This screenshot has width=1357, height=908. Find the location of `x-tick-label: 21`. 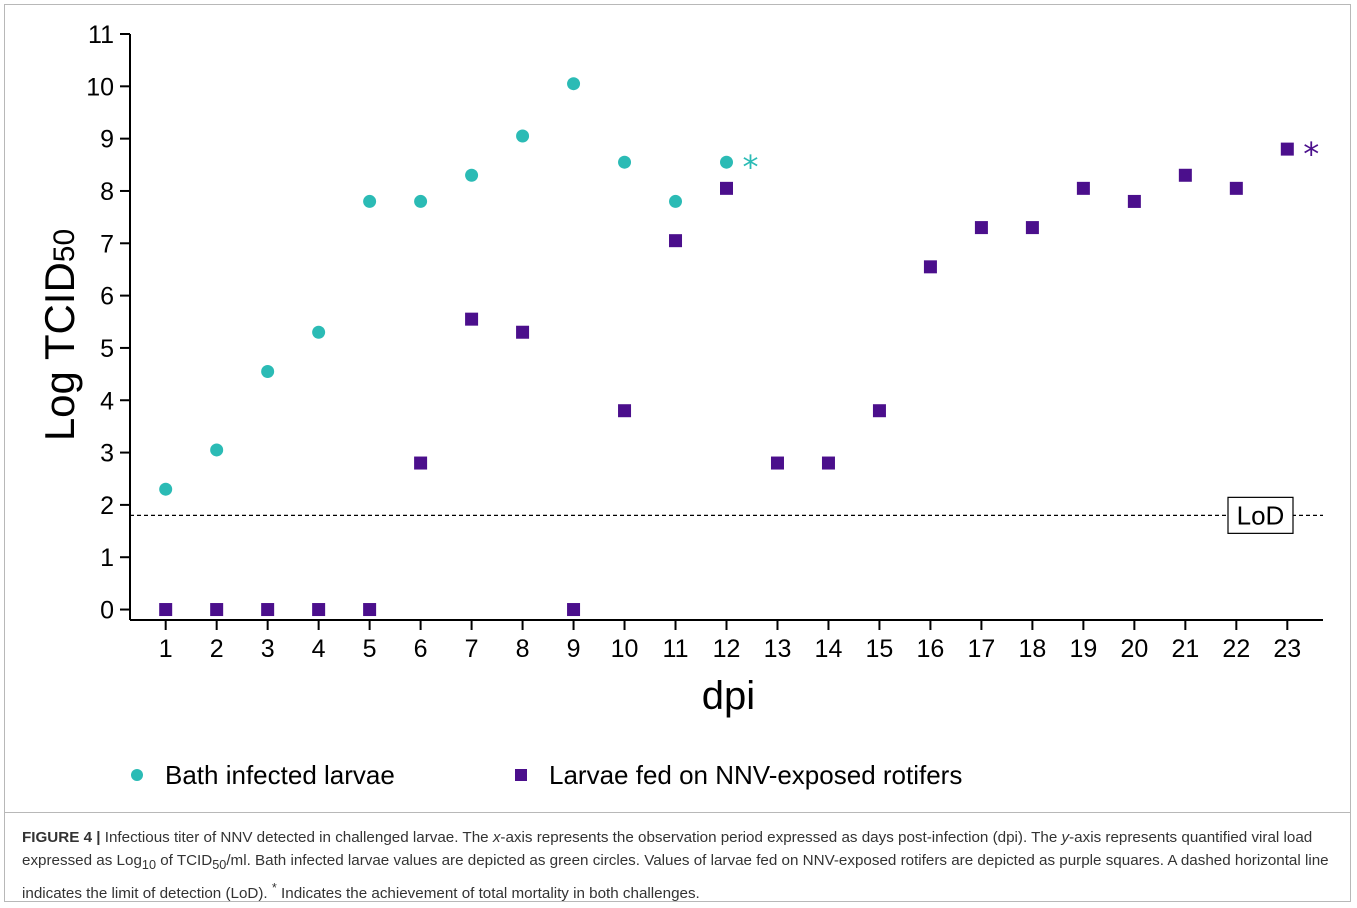

x-tick-label: 21 is located at coordinates (1185, 649).